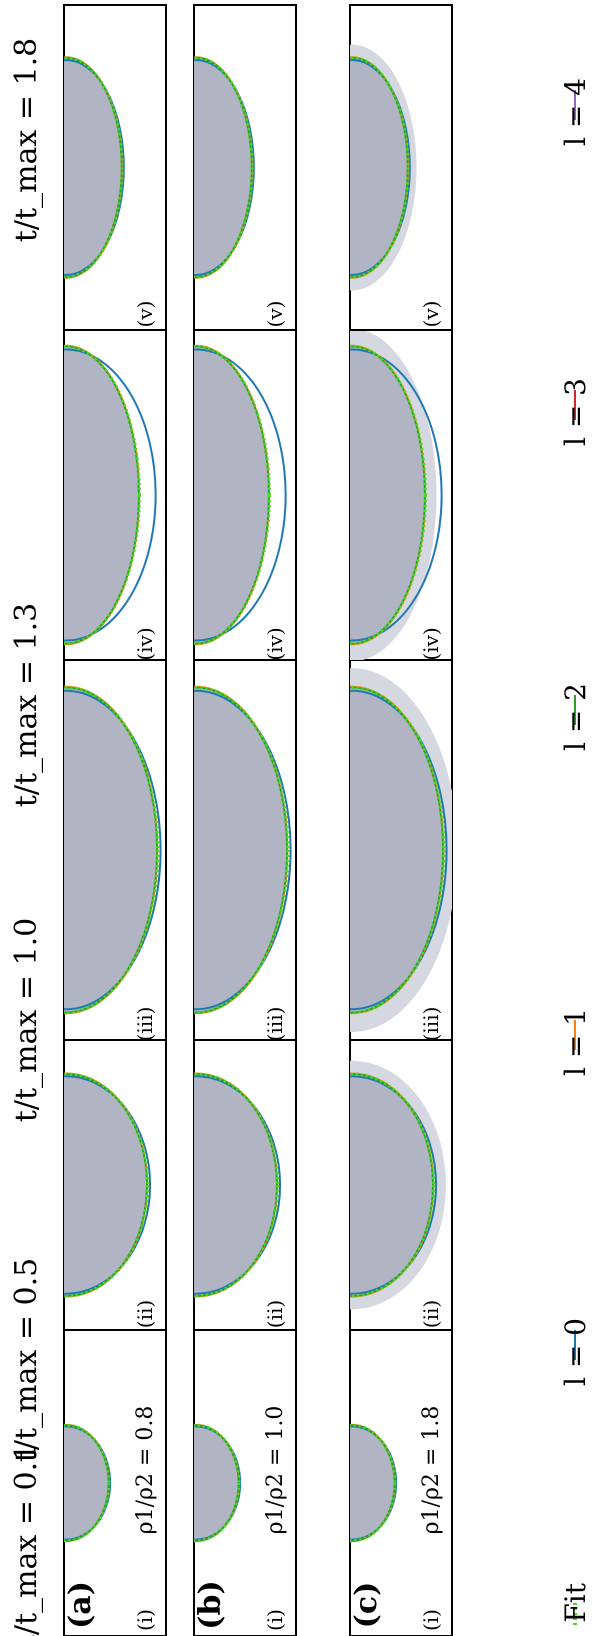 The image size is (605, 1636). What do you see at coordinates (26, 705) in the screenshot?
I see `time-label-4: t/t_max = 1.3` at bounding box center [26, 705].